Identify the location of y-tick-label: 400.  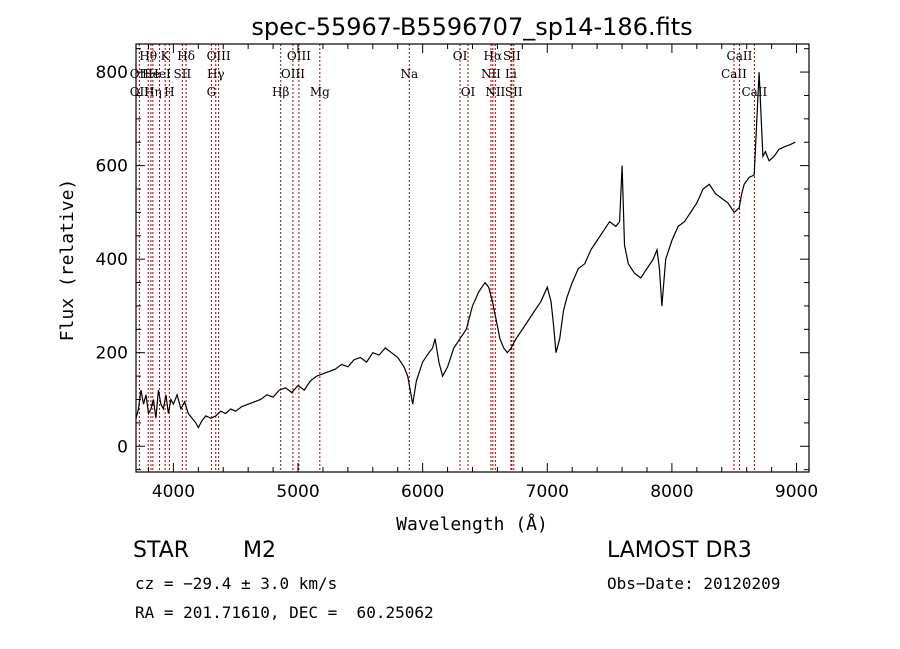
(112, 260).